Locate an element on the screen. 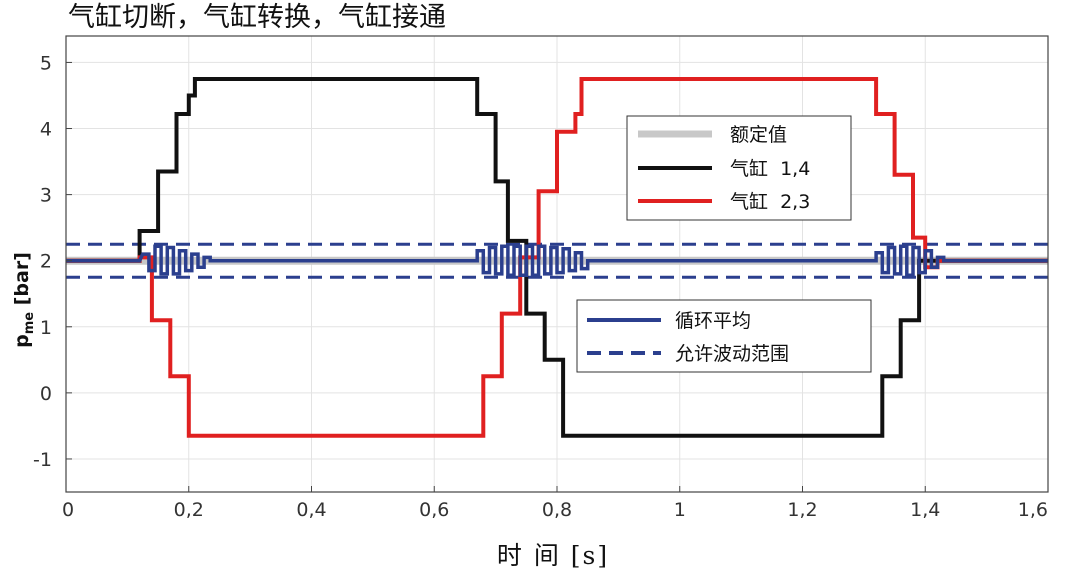 The height and width of the screenshot is (581, 1080). y-tick-label: 4 is located at coordinates (46, 130).